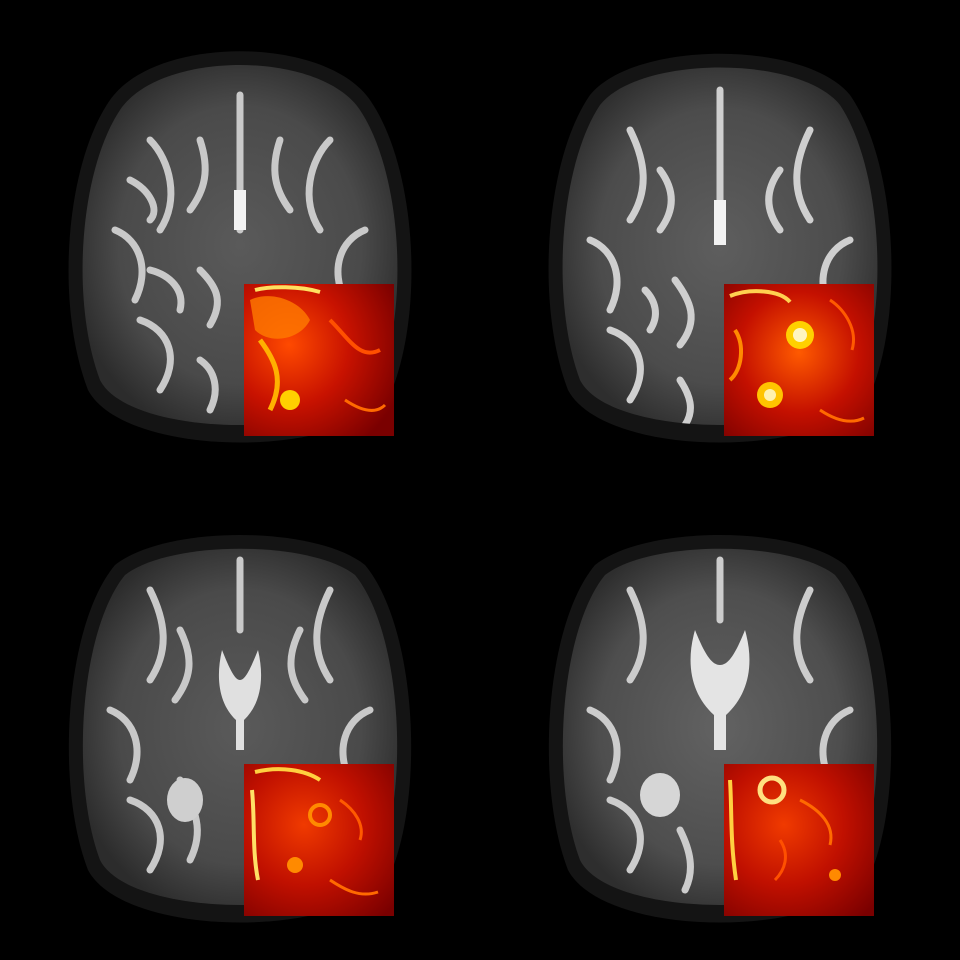 This screenshot has height=960, width=960. I want to click on brain-slice-top-left, so click(240, 247).